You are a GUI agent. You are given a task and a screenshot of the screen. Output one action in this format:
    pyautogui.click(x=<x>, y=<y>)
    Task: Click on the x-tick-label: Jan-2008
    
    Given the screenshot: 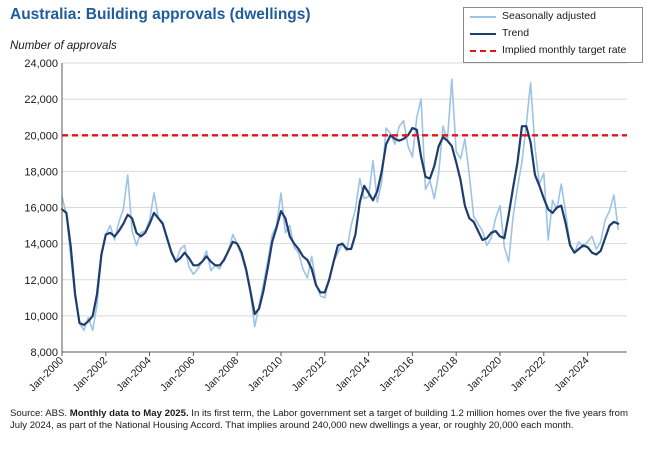 What is the action you would take?
    pyautogui.click(x=222, y=375)
    